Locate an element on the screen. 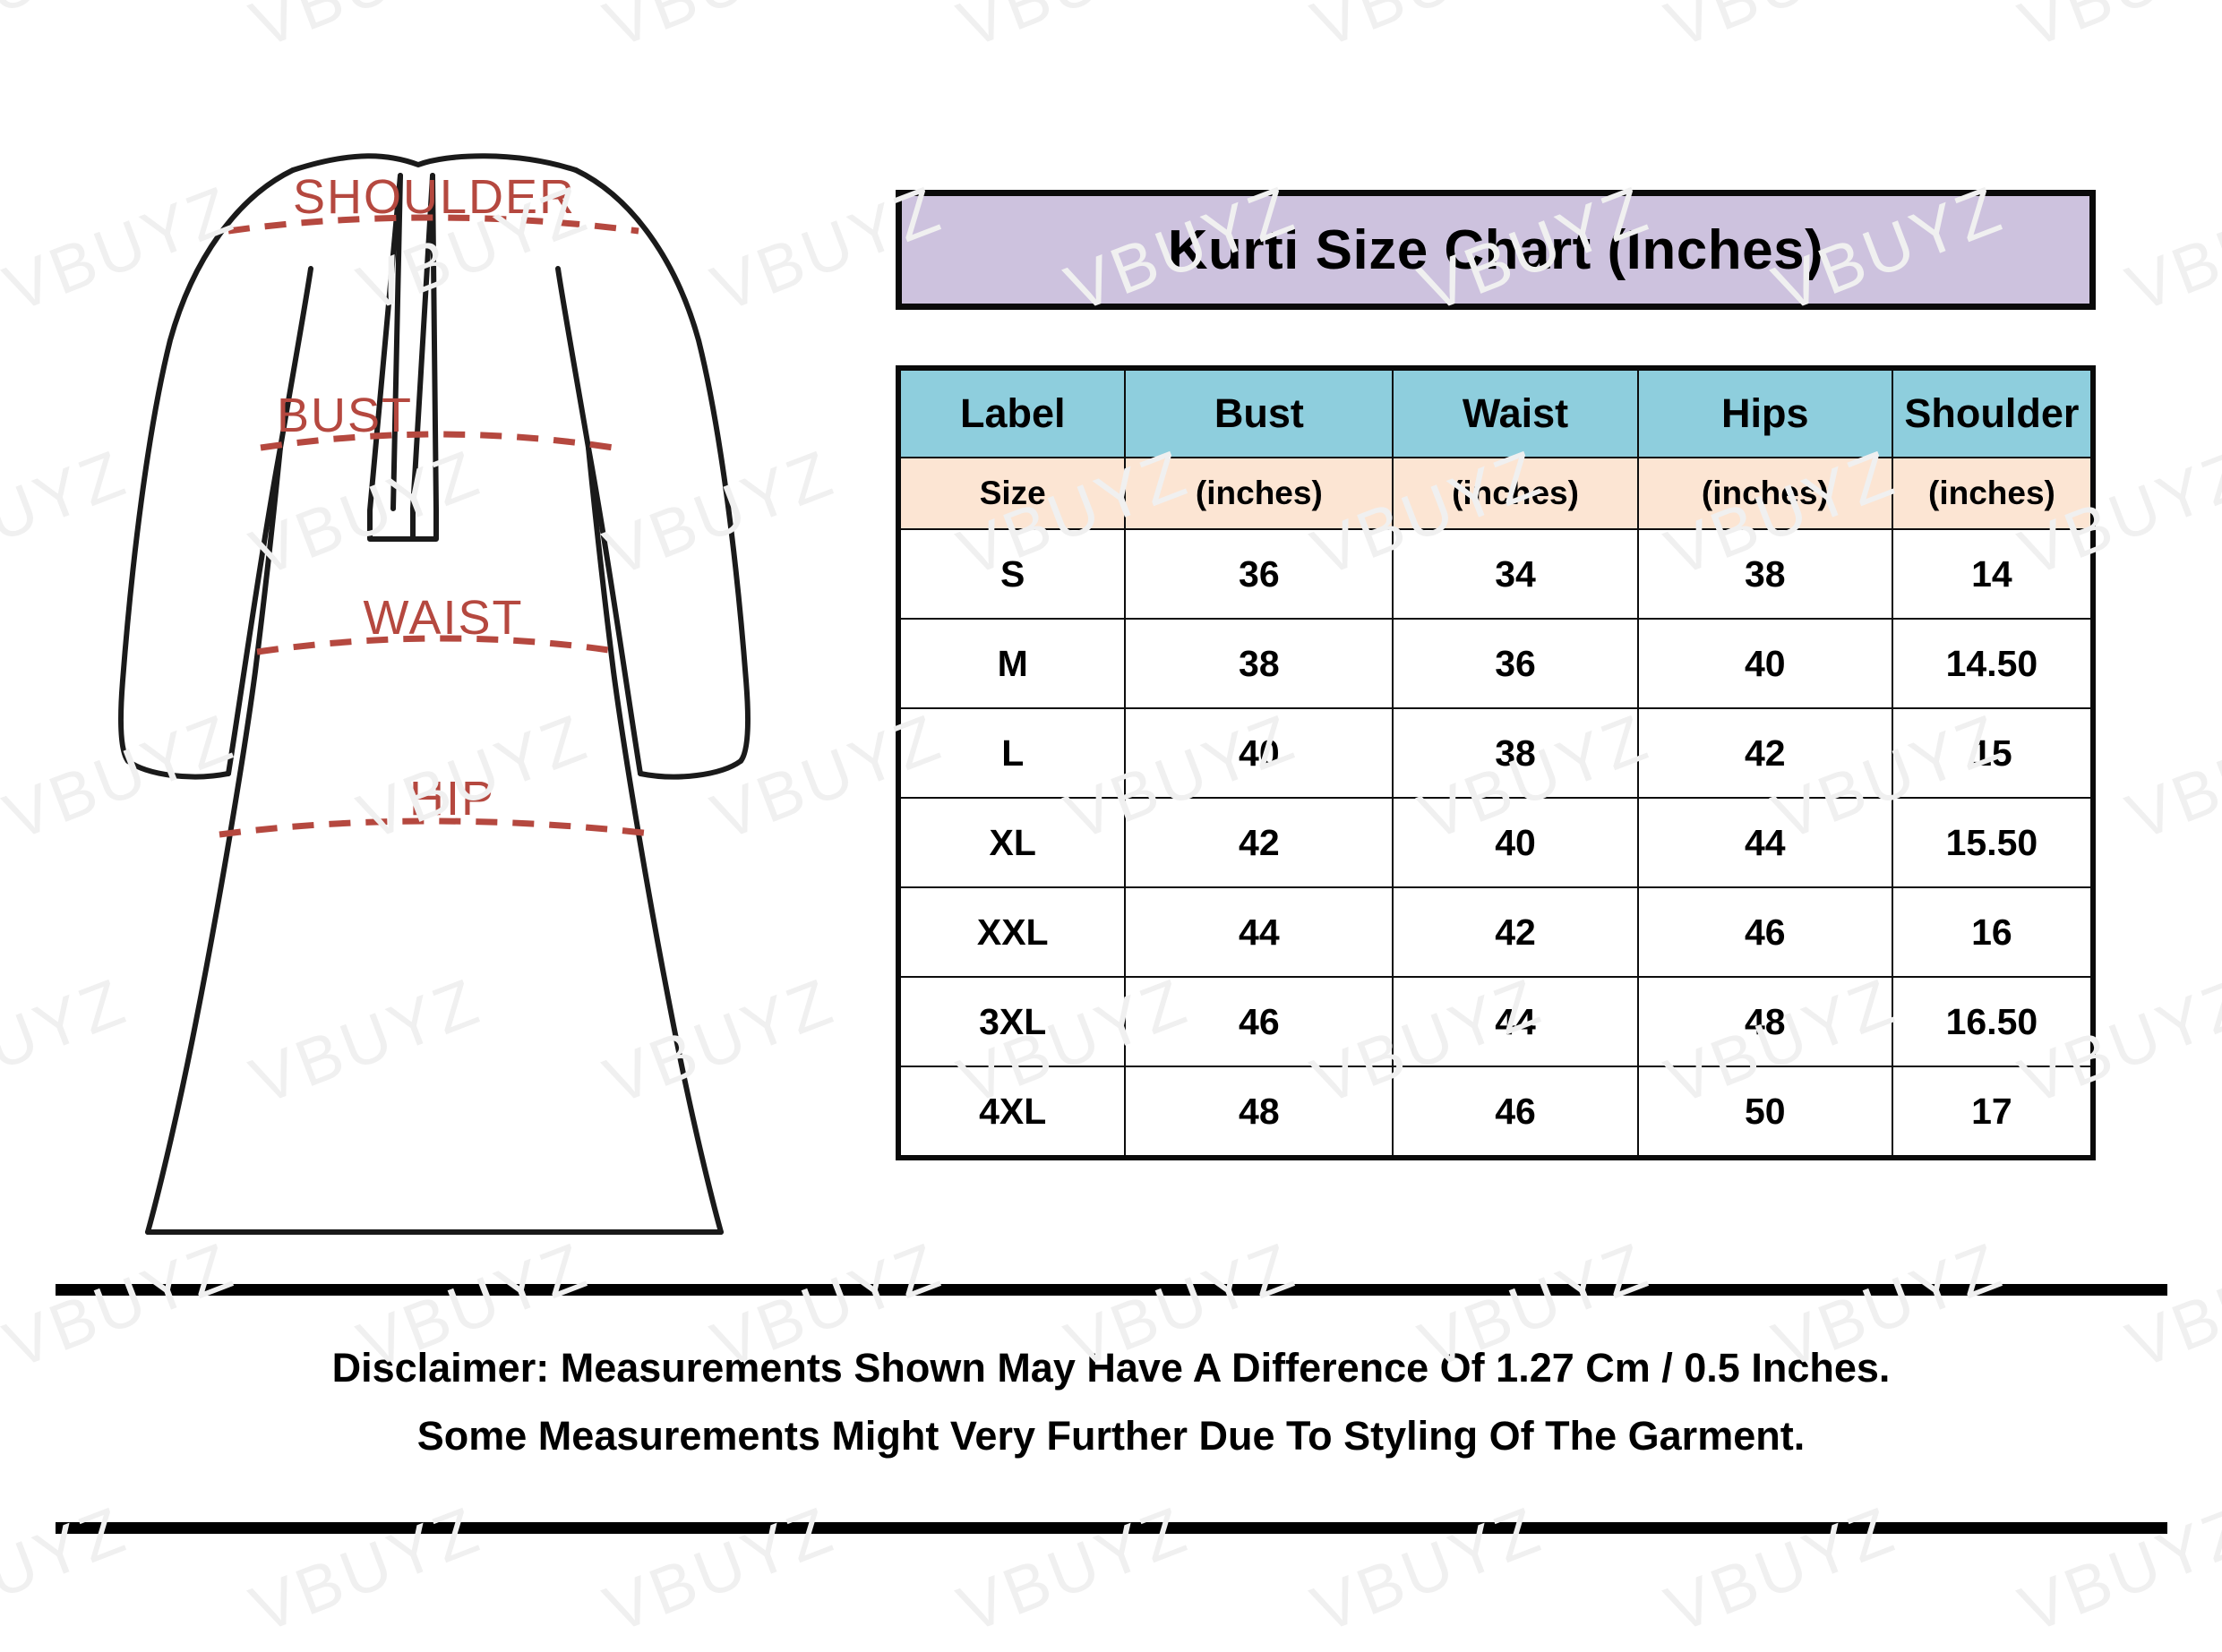  chart-title-box: Kurti Size Chart (Inches) is located at coordinates (1496, 250).